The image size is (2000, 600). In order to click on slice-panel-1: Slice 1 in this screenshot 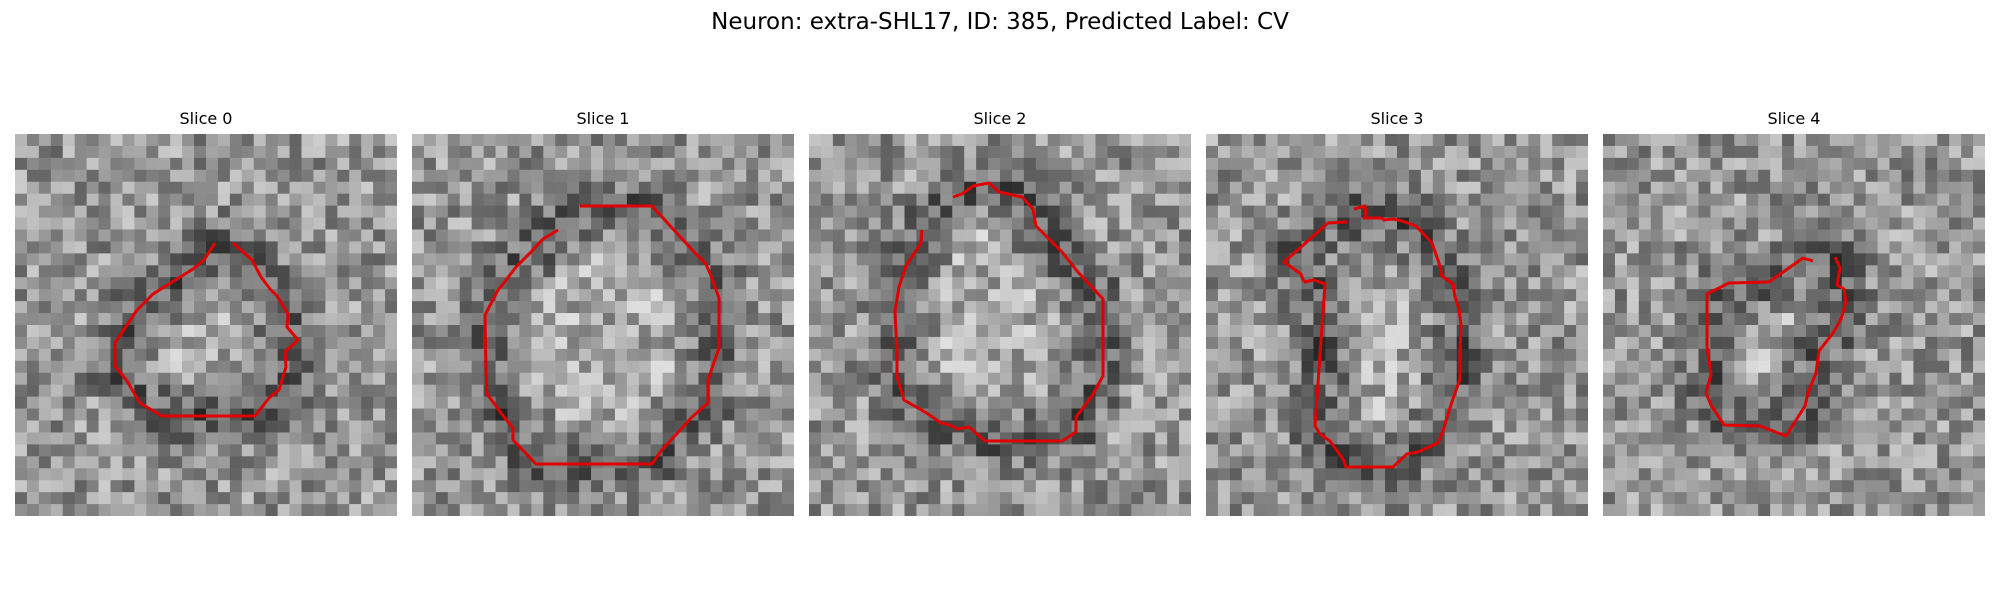, I will do `click(603, 313)`.